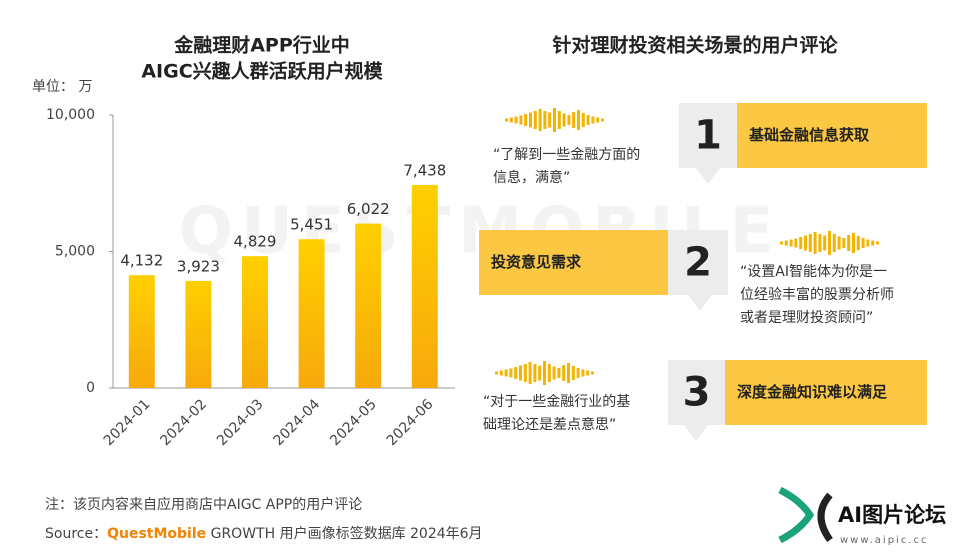 The height and width of the screenshot is (558, 960). I want to click on quote-line: “了解到一些金融方面的, so click(566, 155).